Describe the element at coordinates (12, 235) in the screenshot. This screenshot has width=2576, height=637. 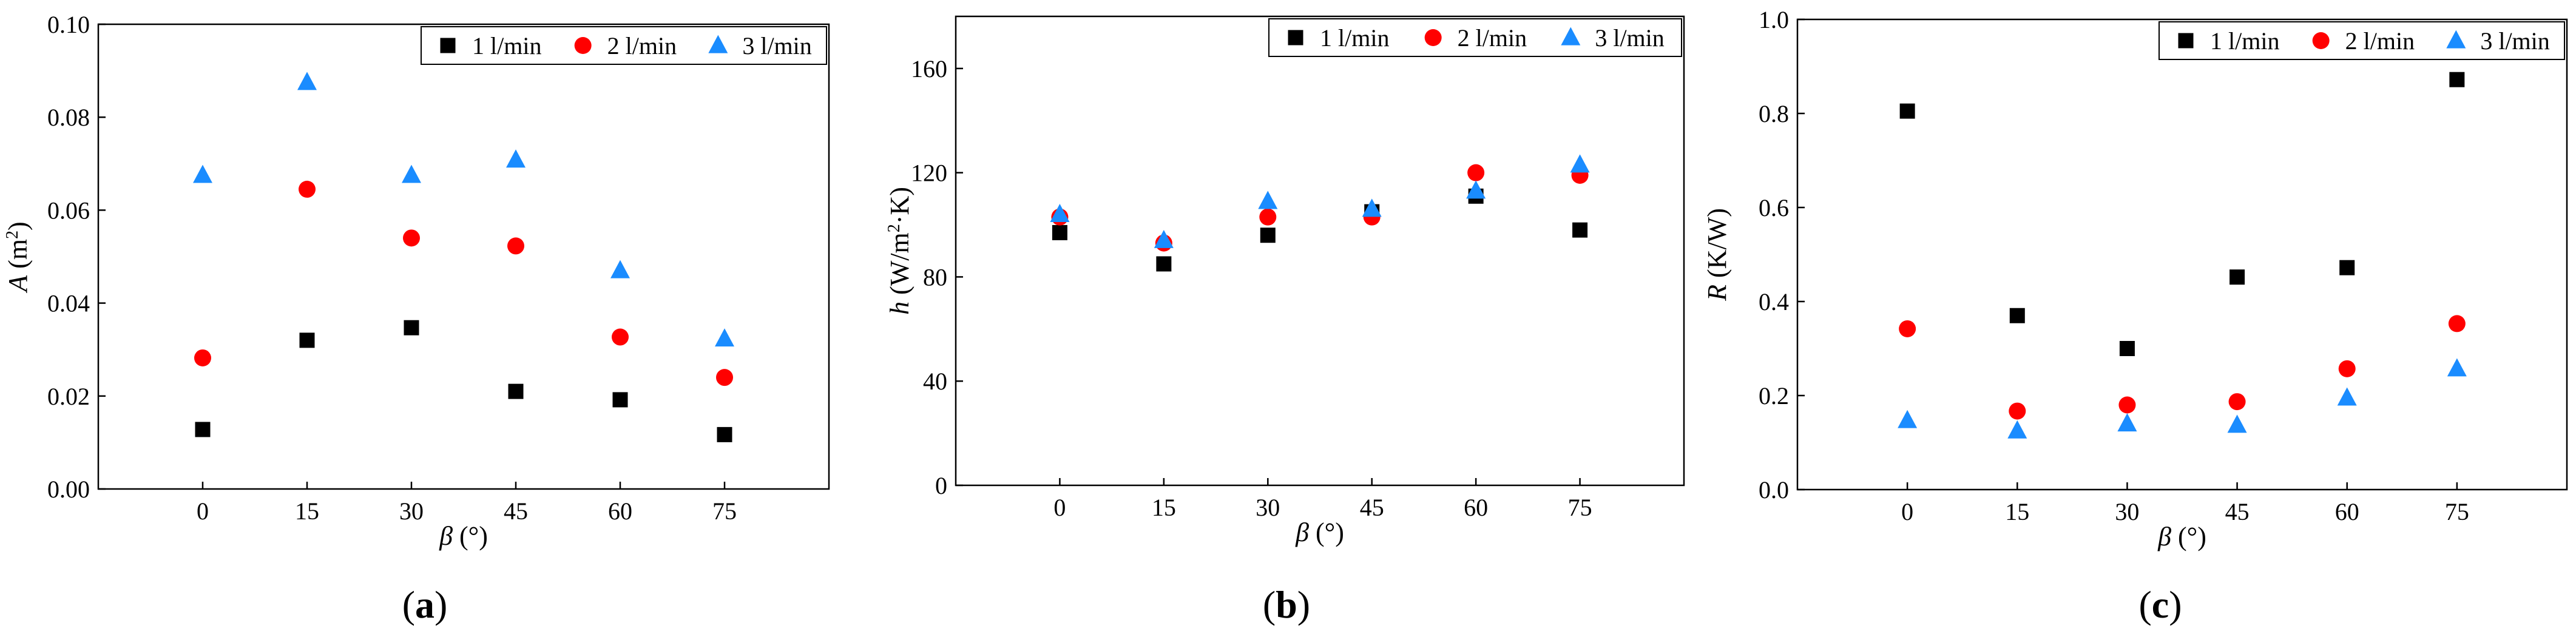
I see `y-axis-unit-sup: 2` at that location.